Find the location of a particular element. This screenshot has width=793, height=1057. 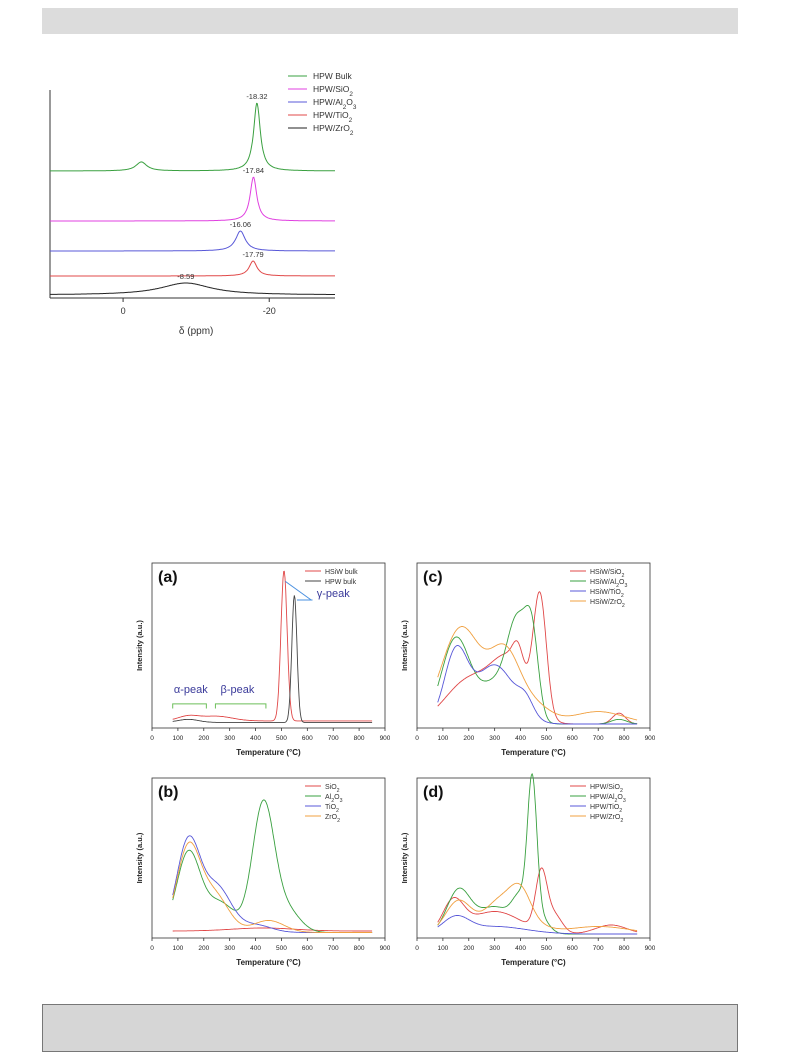

legend-label: HSiW/TiO2 is located at coordinates (607, 594).